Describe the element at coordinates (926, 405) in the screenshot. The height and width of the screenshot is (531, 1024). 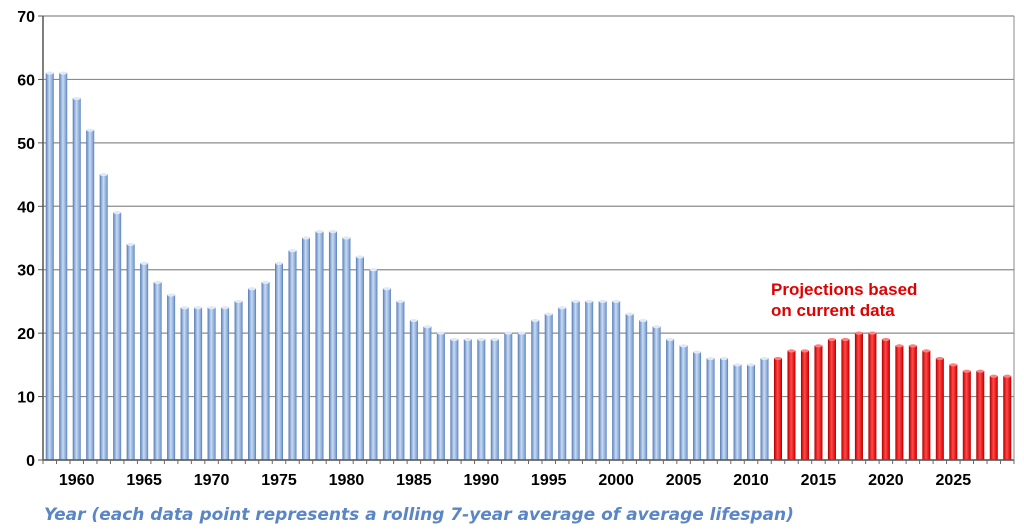
I see `projection-bar-2023` at that location.